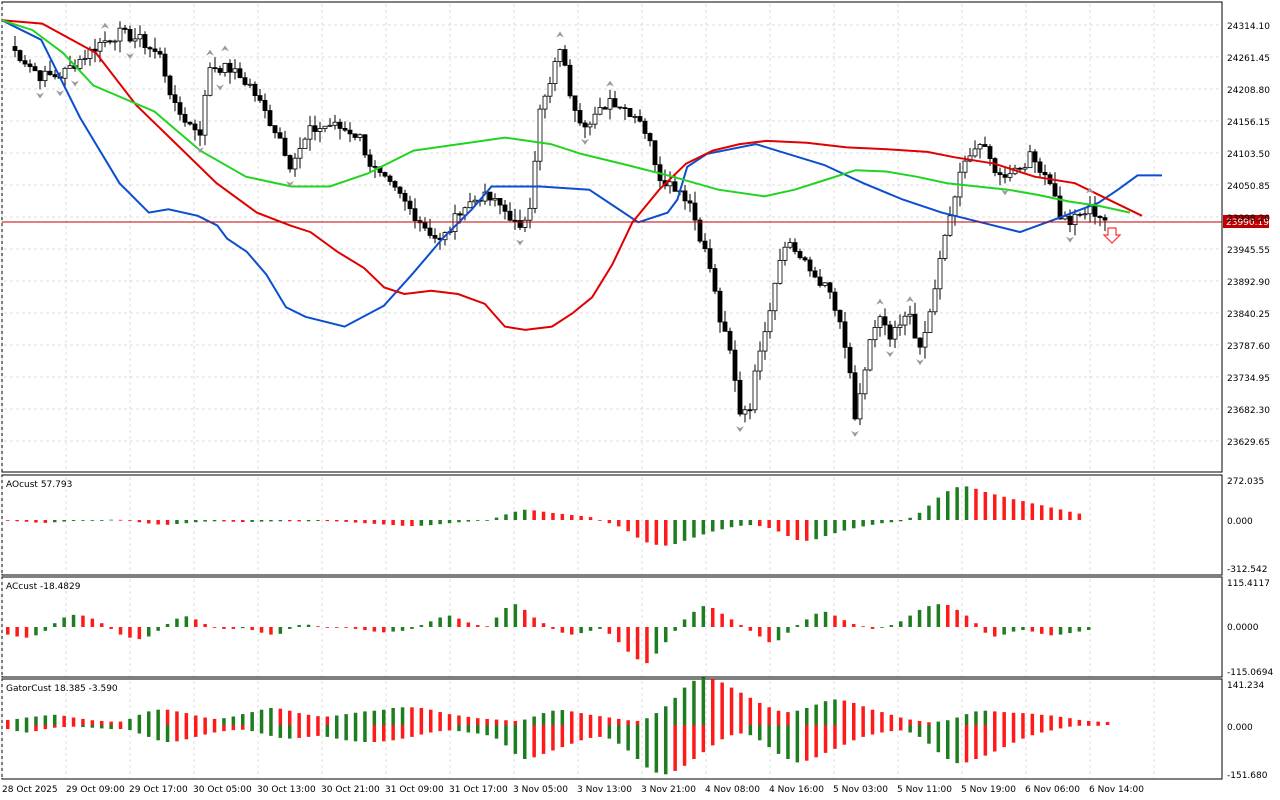  Describe the element at coordinates (1248, 91) in the screenshot. I see `svg-text: 24208.80` at that location.